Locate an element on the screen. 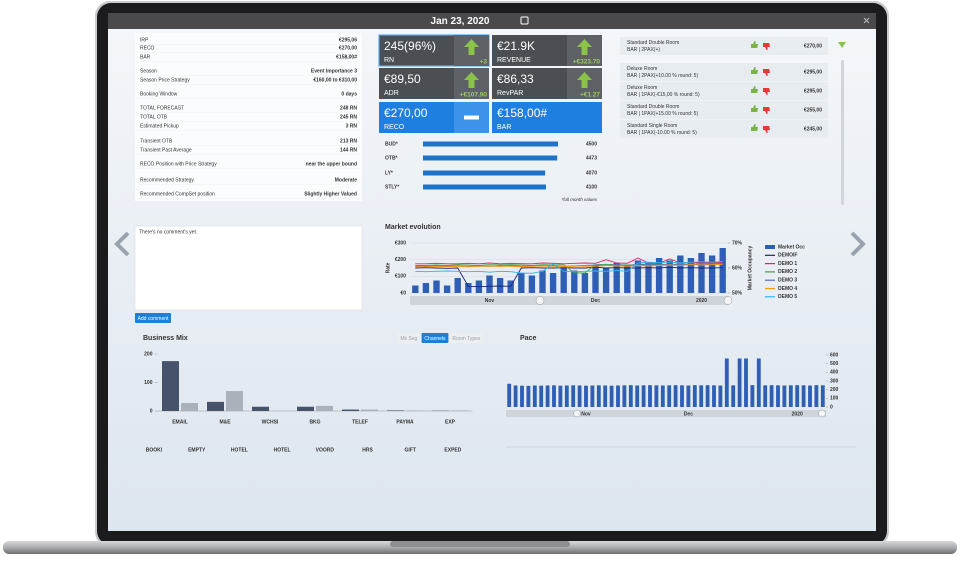 This screenshot has width=960, height=571. business-mix-title: Business Mix is located at coordinates (165, 338).